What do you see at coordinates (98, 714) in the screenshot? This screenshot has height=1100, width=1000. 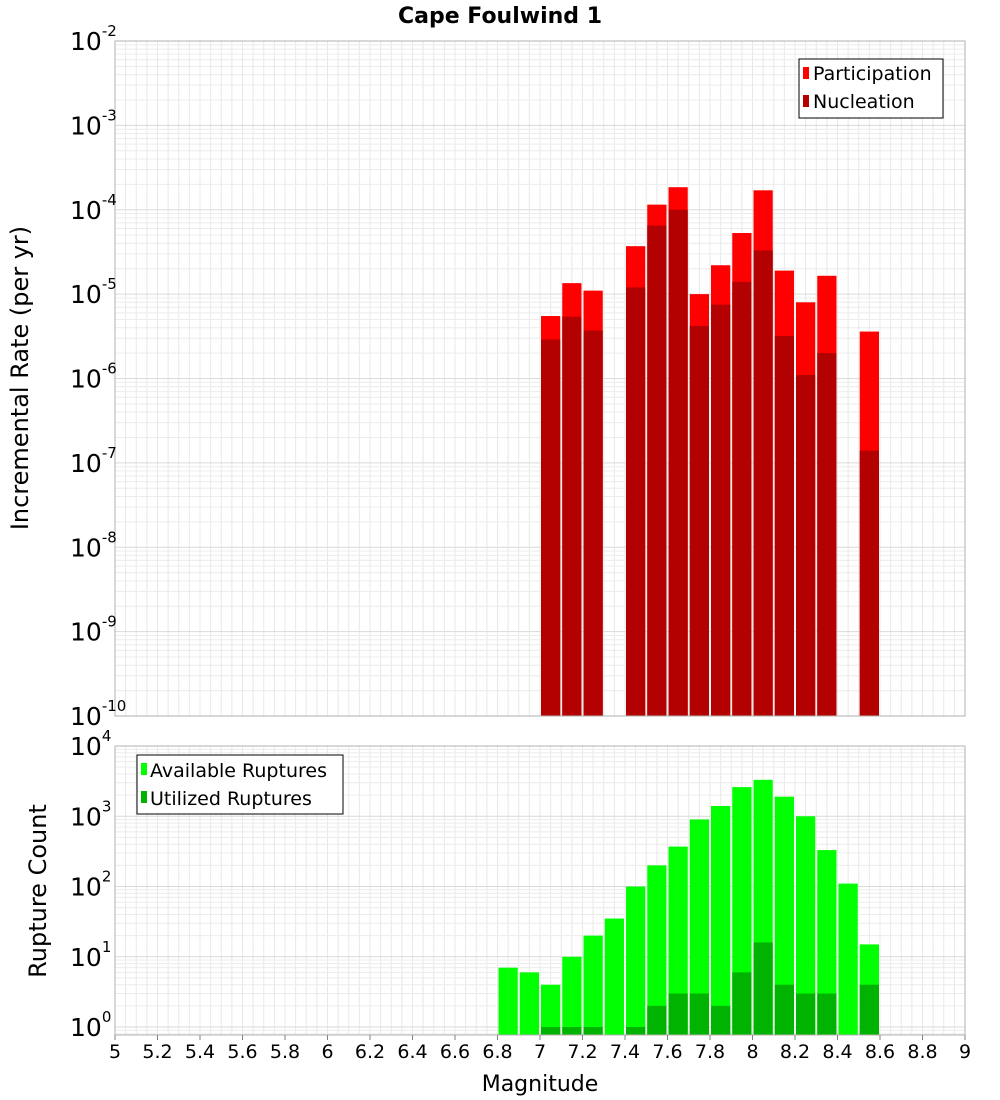 I see `top-y-tick-label: 10⁻¹⁰` at bounding box center [98, 714].